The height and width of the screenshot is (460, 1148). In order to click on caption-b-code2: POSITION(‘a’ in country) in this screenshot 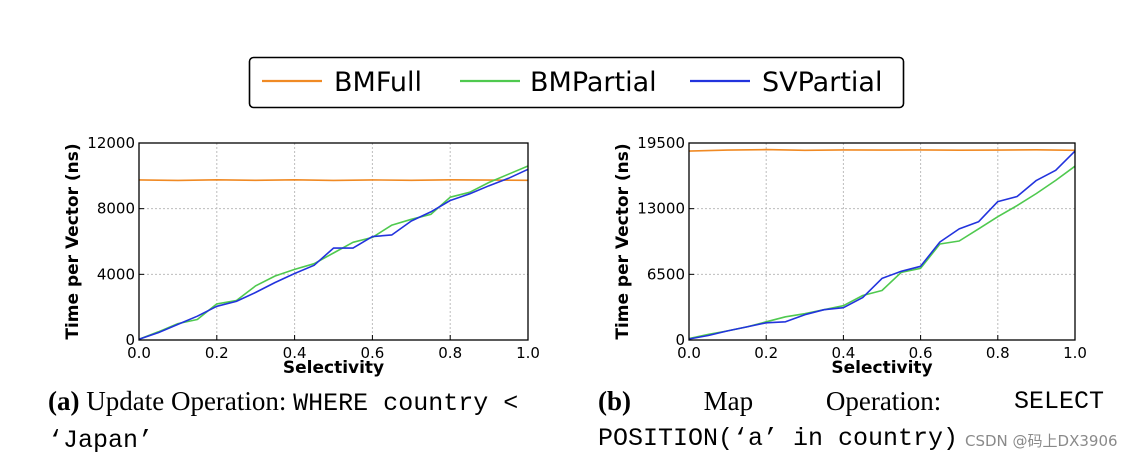, I will do `click(778, 438)`.